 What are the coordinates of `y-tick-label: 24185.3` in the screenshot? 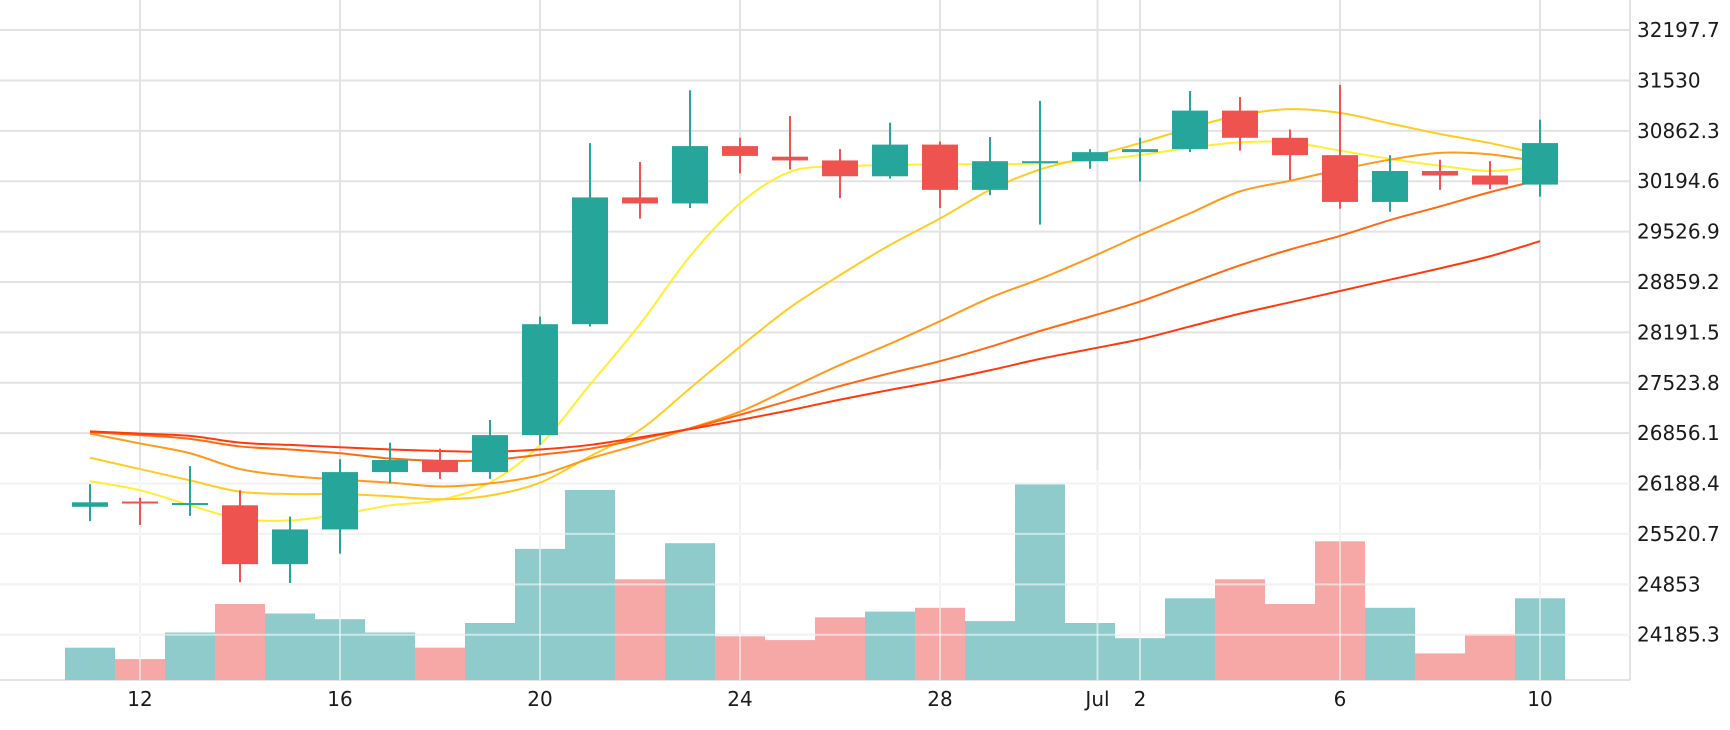 It's located at (1678, 635).